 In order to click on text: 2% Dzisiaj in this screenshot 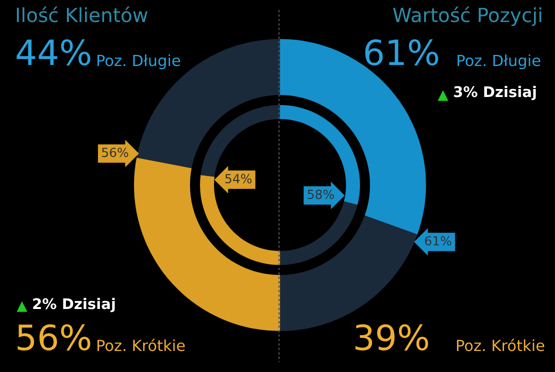, I will do `click(74, 305)`.